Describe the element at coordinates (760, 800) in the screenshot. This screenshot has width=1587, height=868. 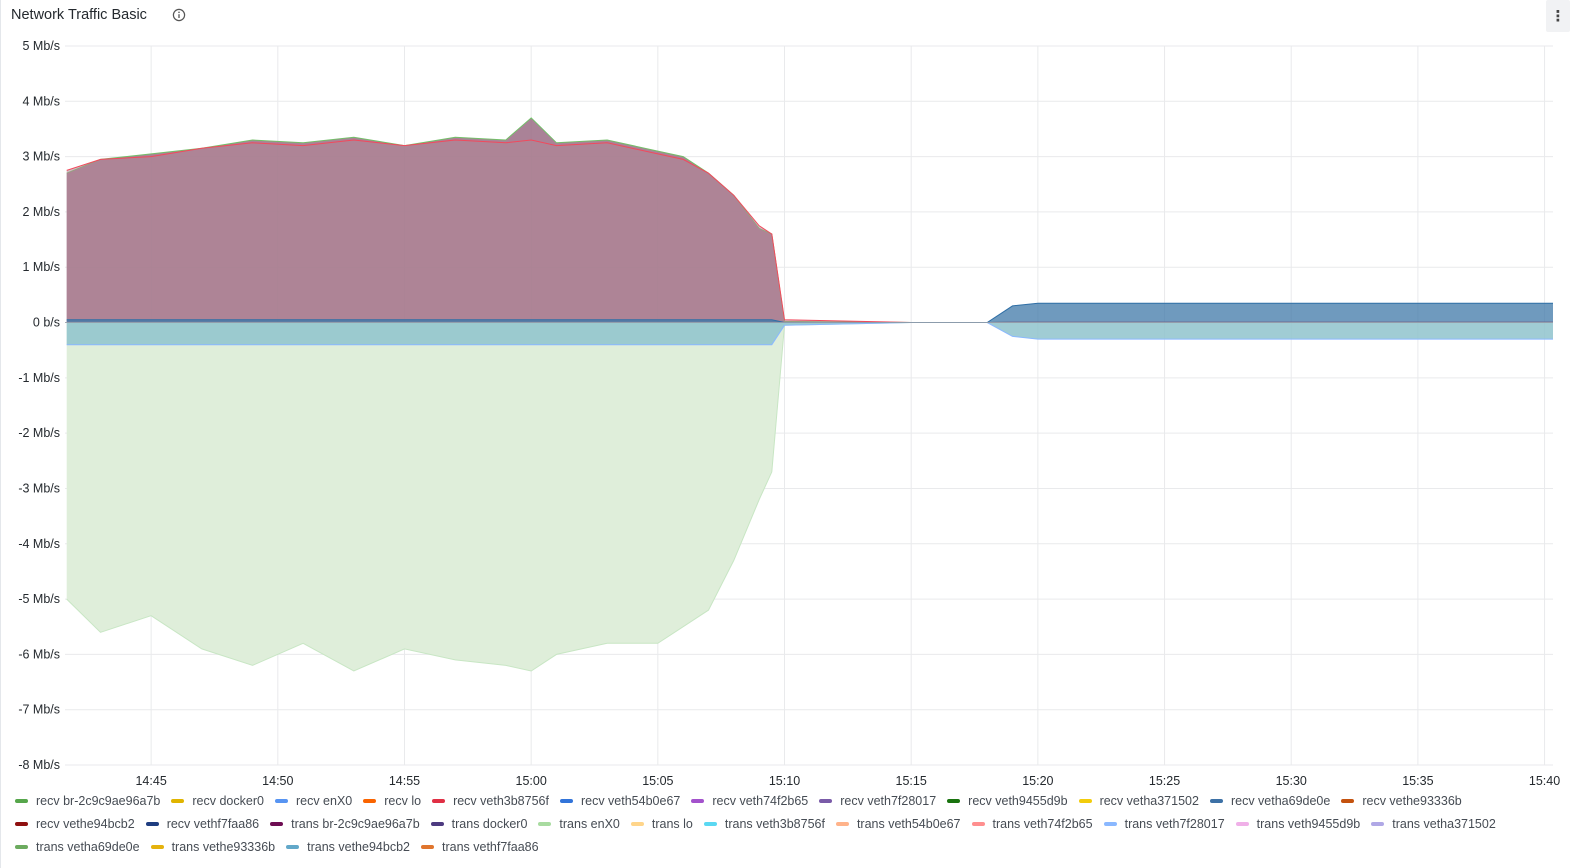
I see `legend-label: recv veth74f2b65` at that location.